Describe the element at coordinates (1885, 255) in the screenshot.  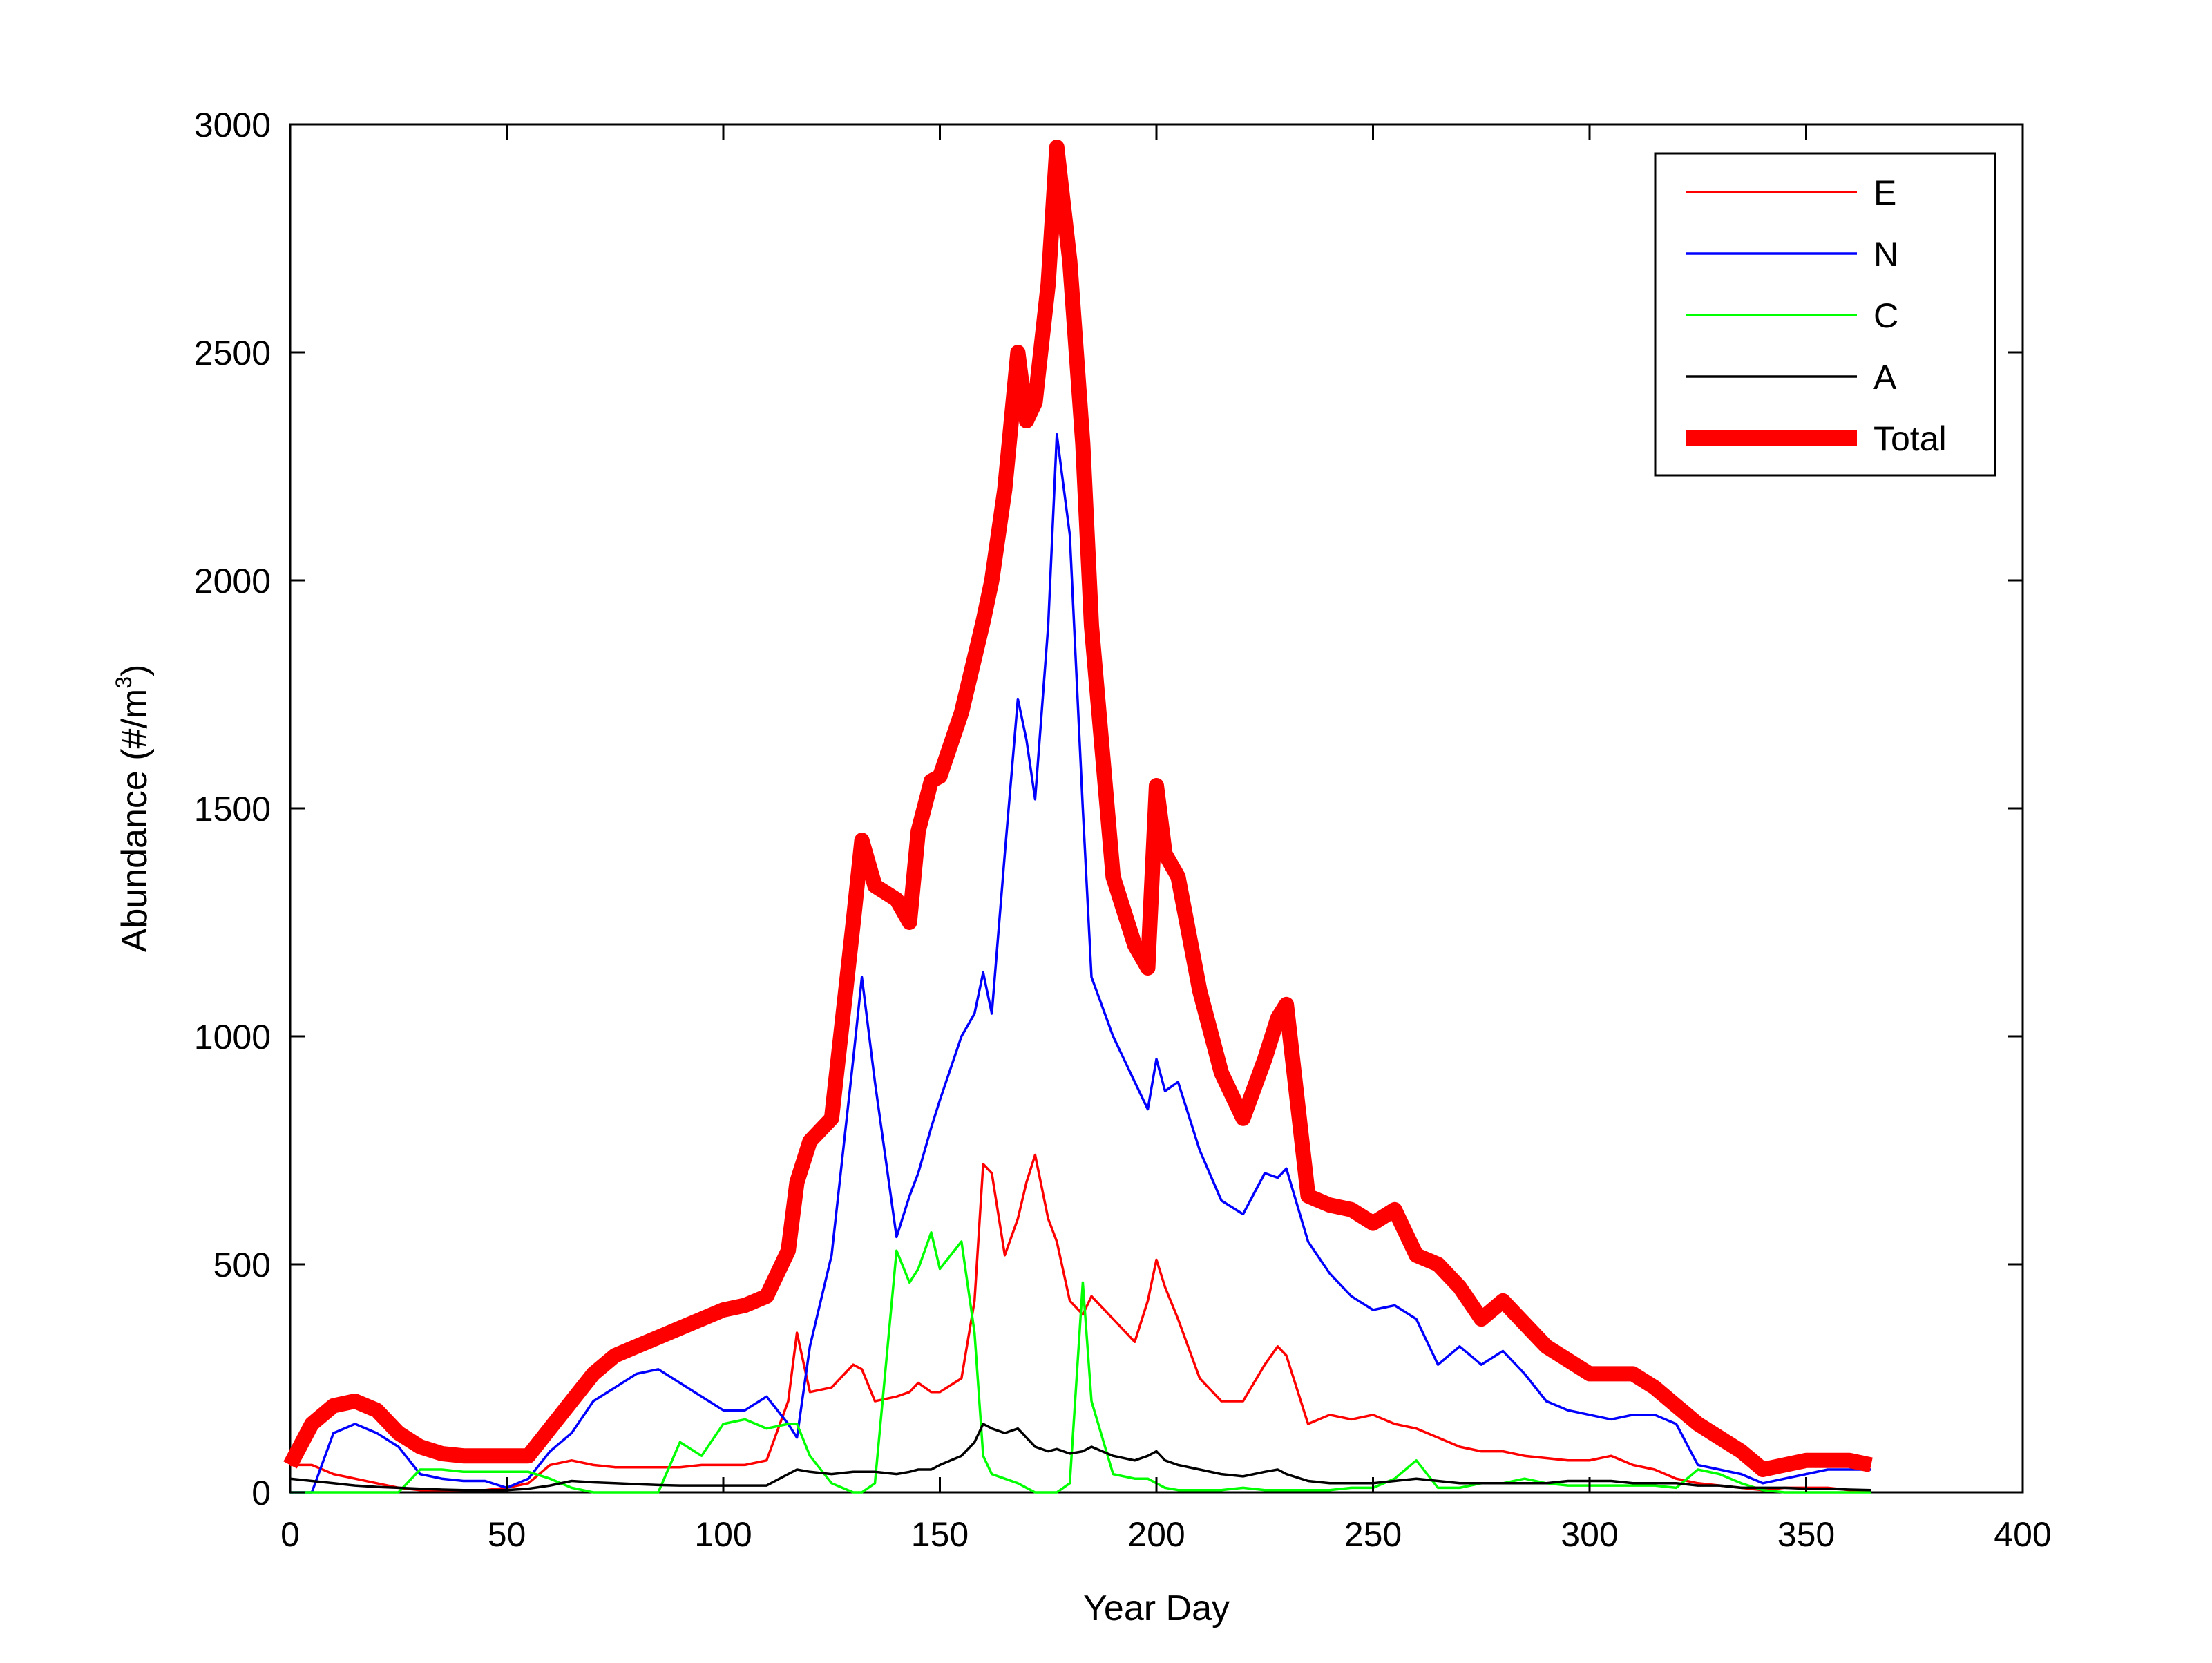
I see `legend-label-n: N` at that location.